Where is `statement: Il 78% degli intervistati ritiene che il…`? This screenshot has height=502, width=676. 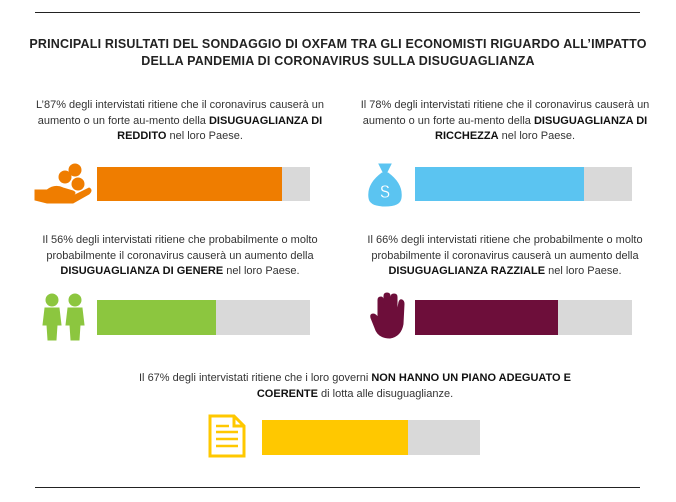
statement: Il 78% degli intervistati ritiene che il… is located at coordinates (505, 121).